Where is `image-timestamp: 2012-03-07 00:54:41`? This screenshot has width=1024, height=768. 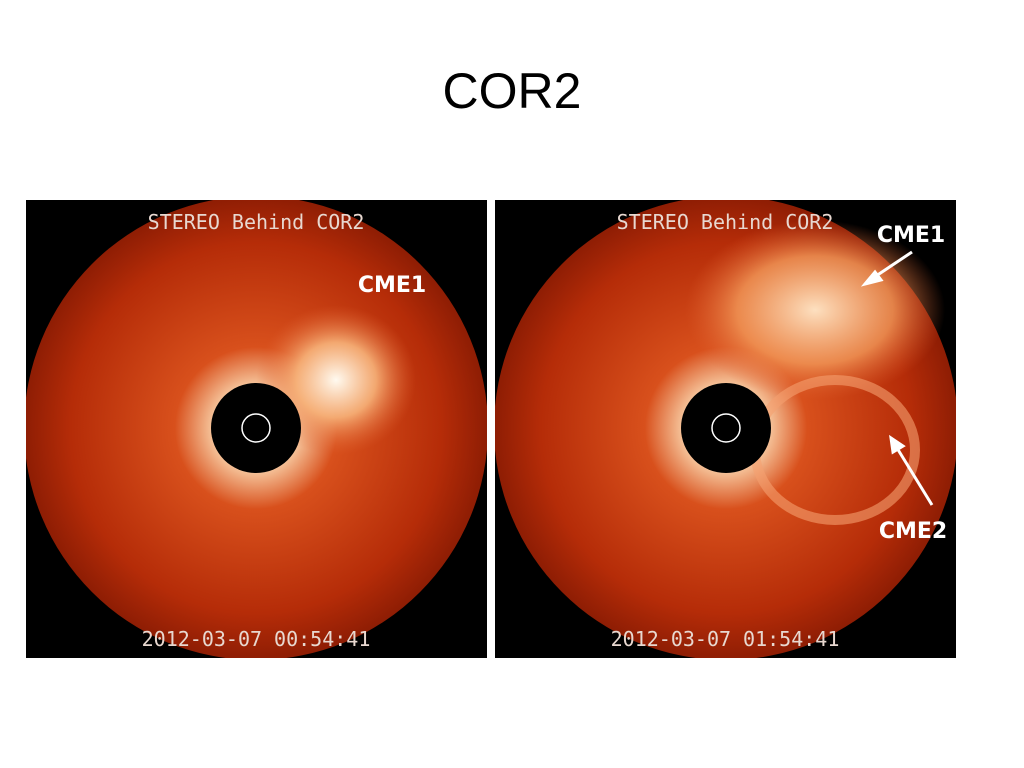 image-timestamp: 2012-03-07 00:54:41 is located at coordinates (256, 639).